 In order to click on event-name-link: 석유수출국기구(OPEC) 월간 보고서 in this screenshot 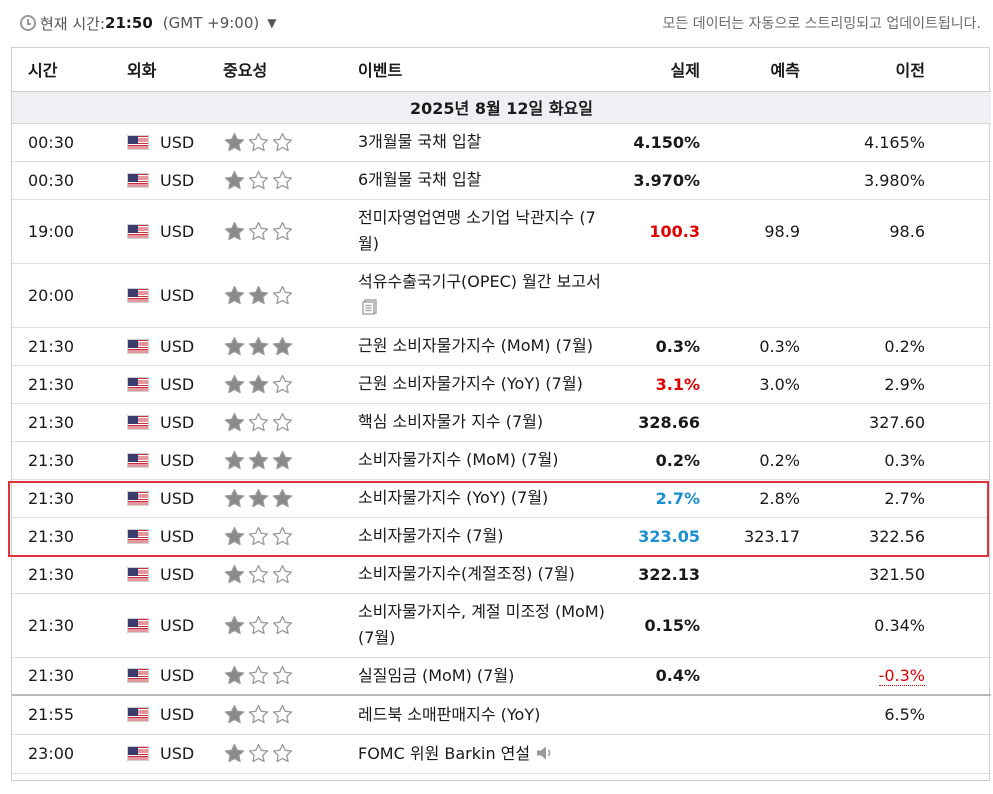, I will do `click(479, 281)`.